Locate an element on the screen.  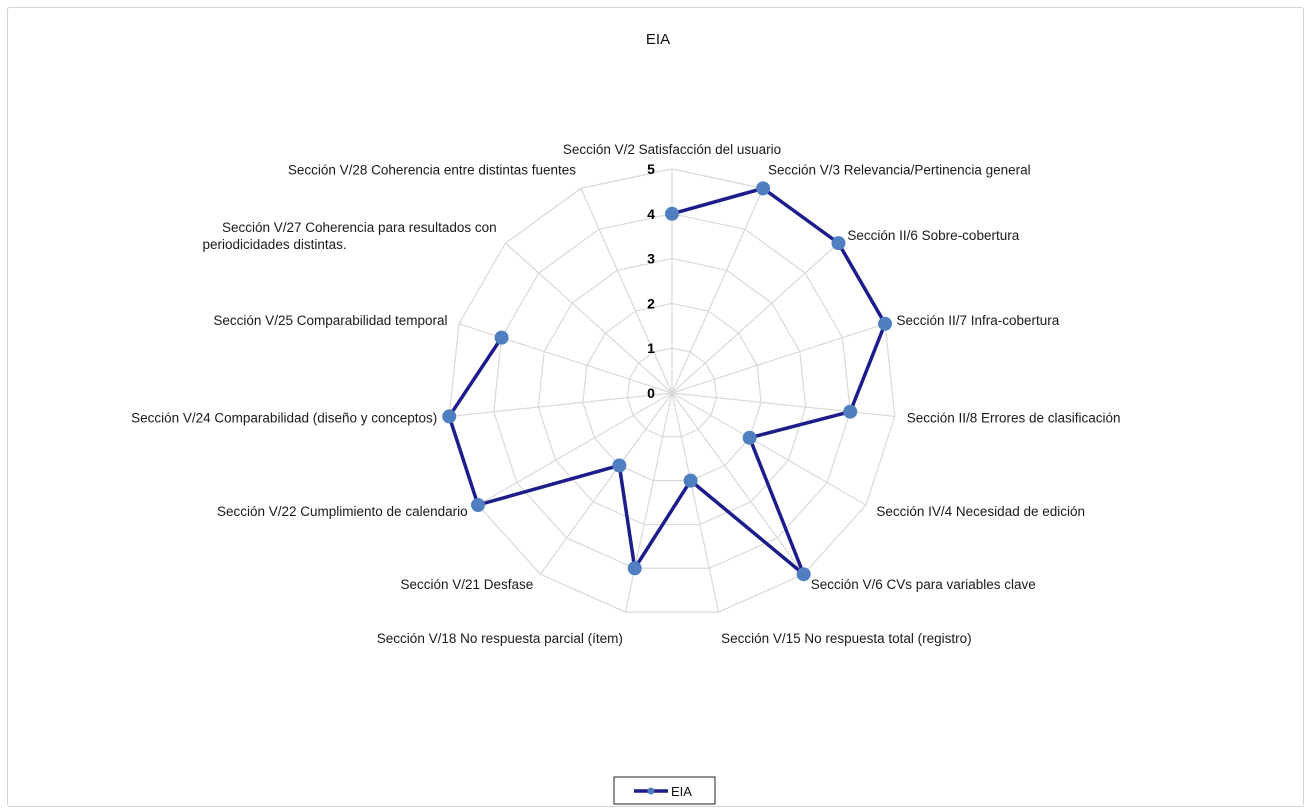
category-label-6: Sección V/6 CVs para variables clave is located at coordinates (923, 584).